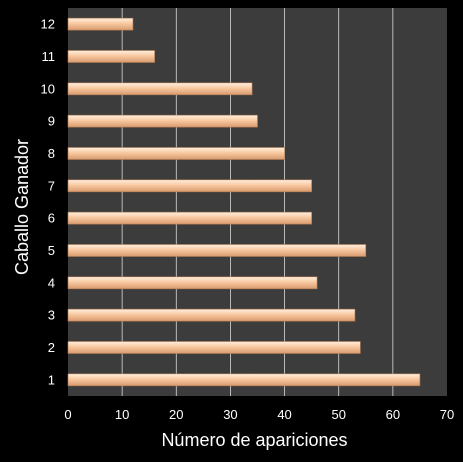 The height and width of the screenshot is (462, 463). What do you see at coordinates (49, 56) in the screenshot?
I see `y-tick-label: 11` at bounding box center [49, 56].